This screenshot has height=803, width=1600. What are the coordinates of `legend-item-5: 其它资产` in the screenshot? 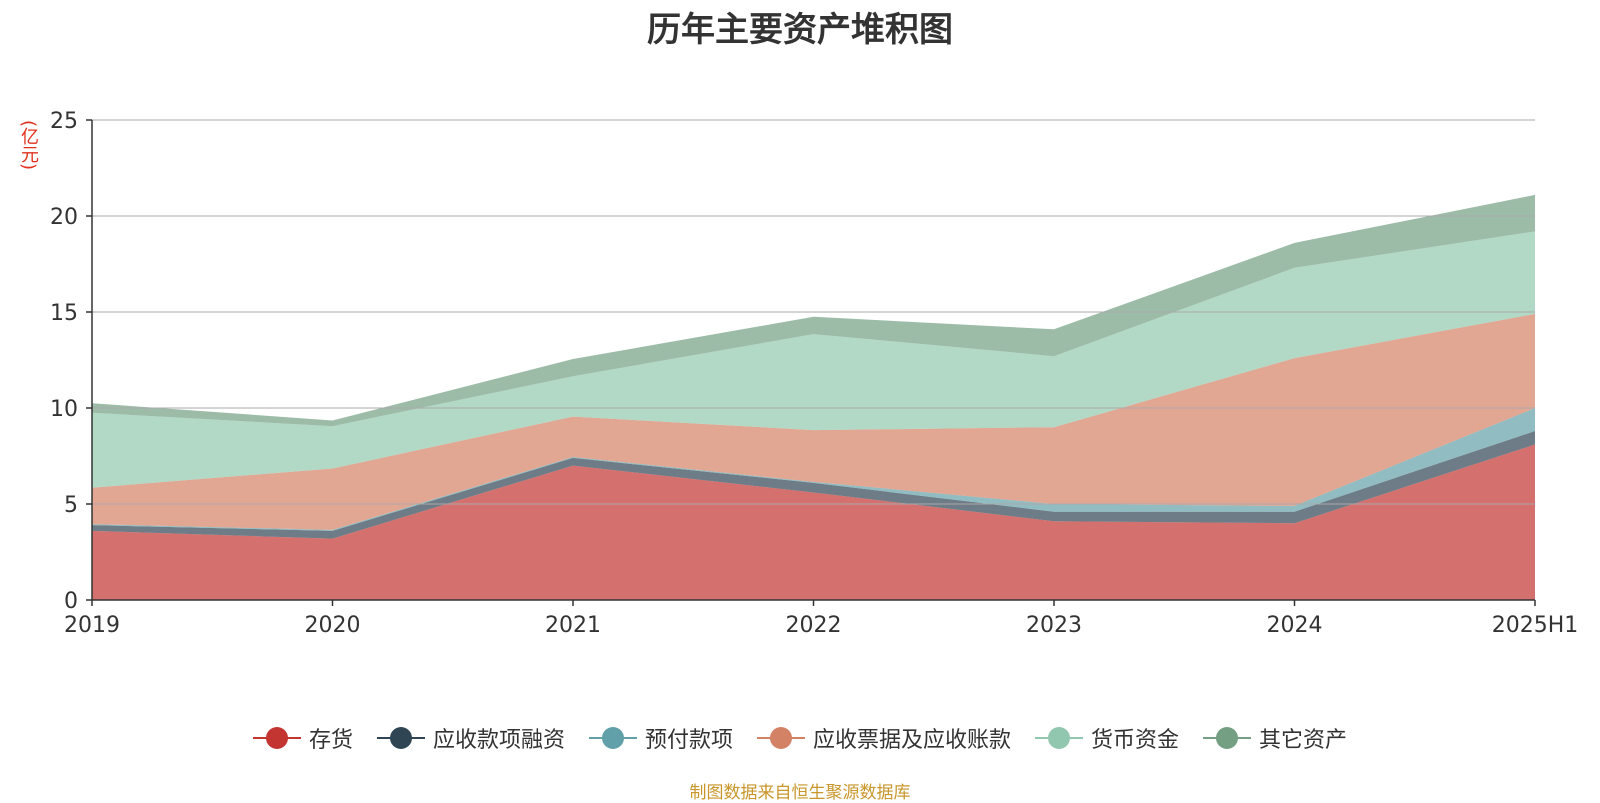 It's located at (1275, 738).